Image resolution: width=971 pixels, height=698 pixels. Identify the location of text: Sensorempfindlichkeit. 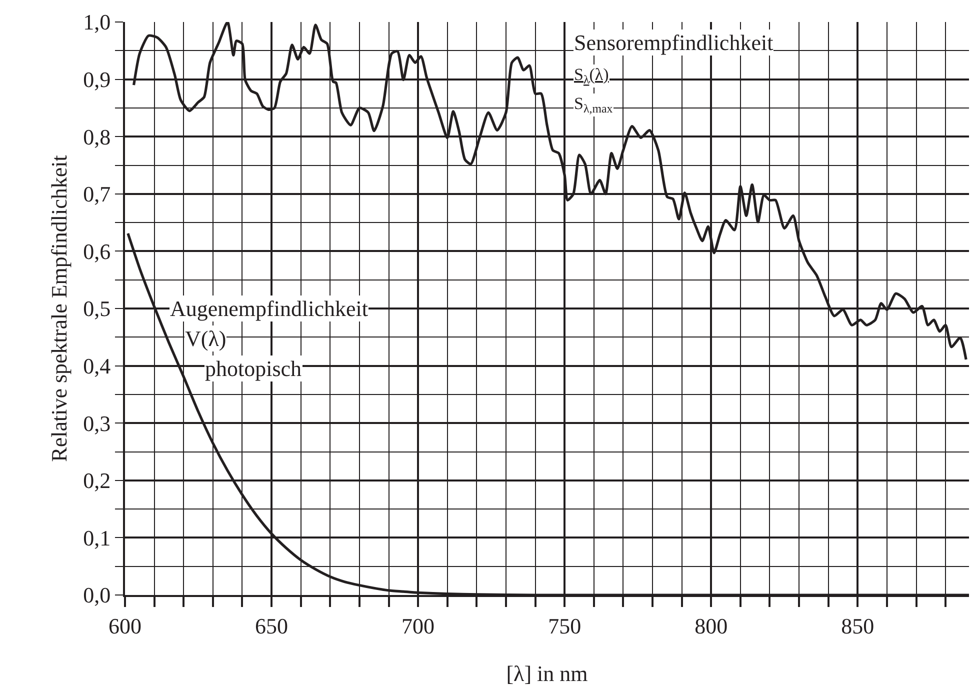
(674, 42).